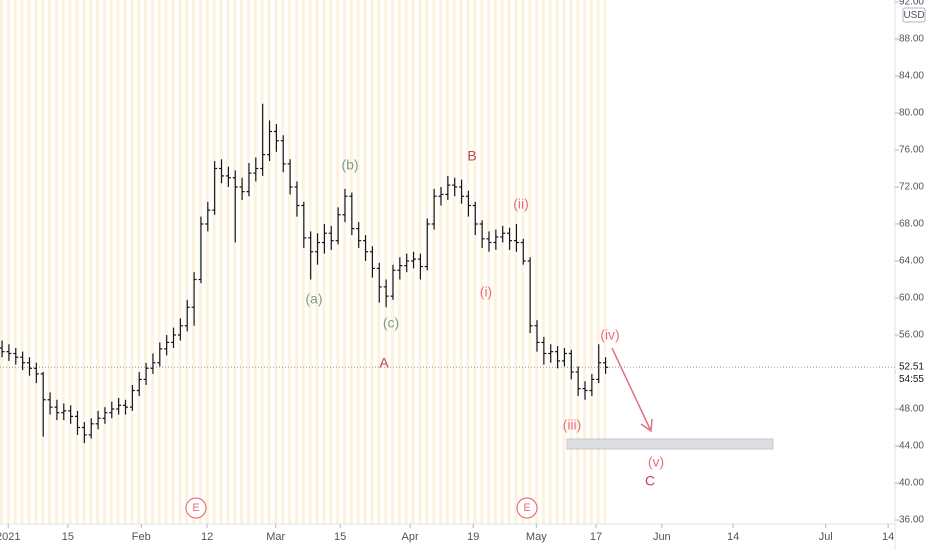 The image size is (932, 550). Describe the element at coordinates (410, 537) in the screenshot. I see `x-tick-label: Apr` at that location.